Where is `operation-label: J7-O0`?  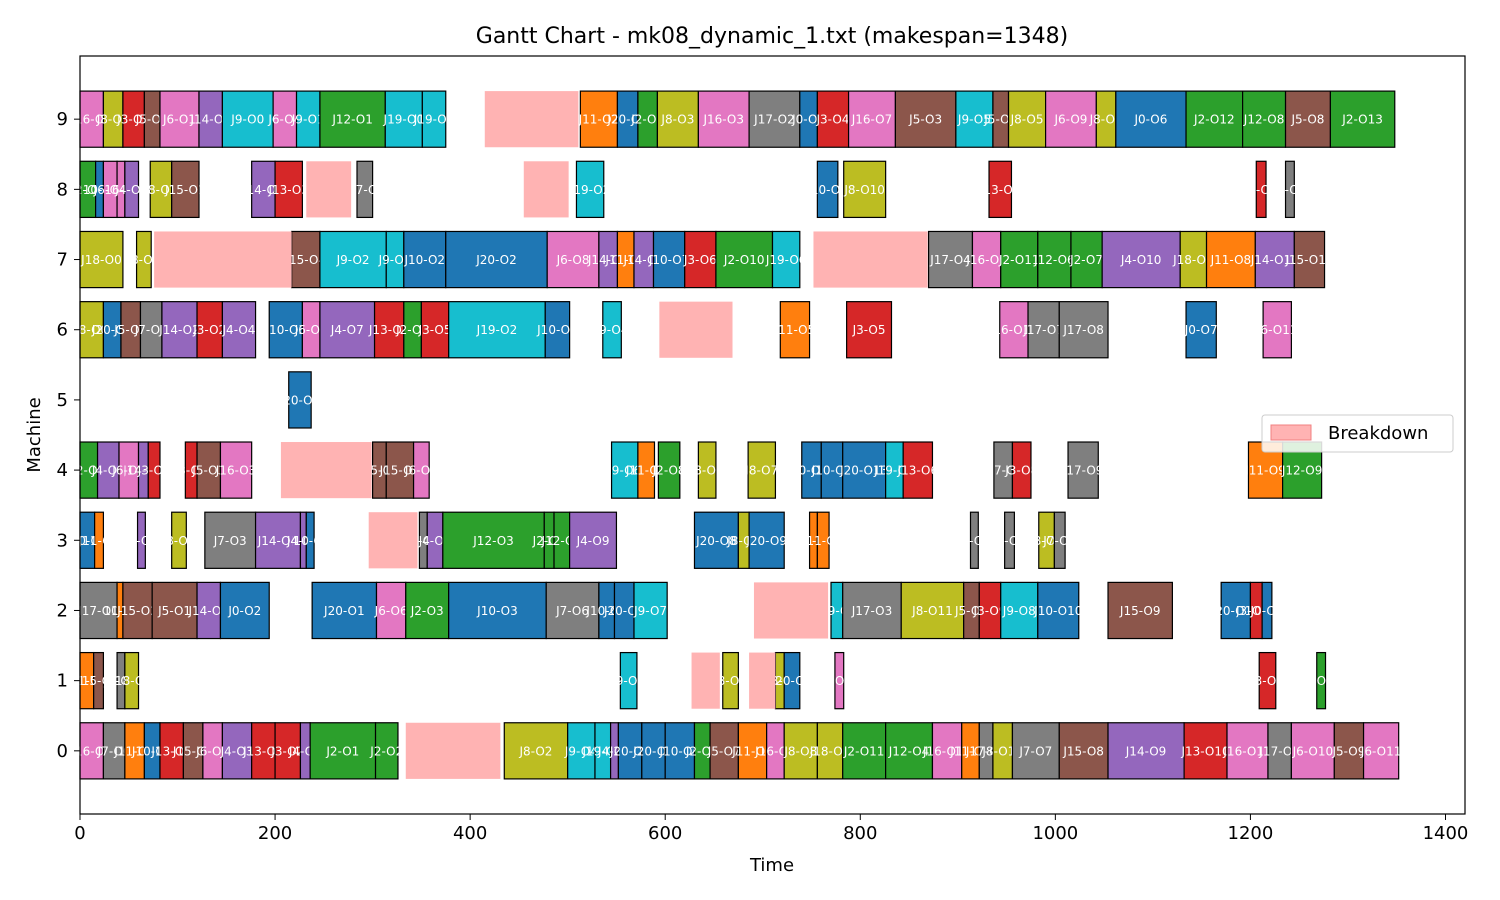
operation-label: J7-O0 is located at coordinates (114, 751).